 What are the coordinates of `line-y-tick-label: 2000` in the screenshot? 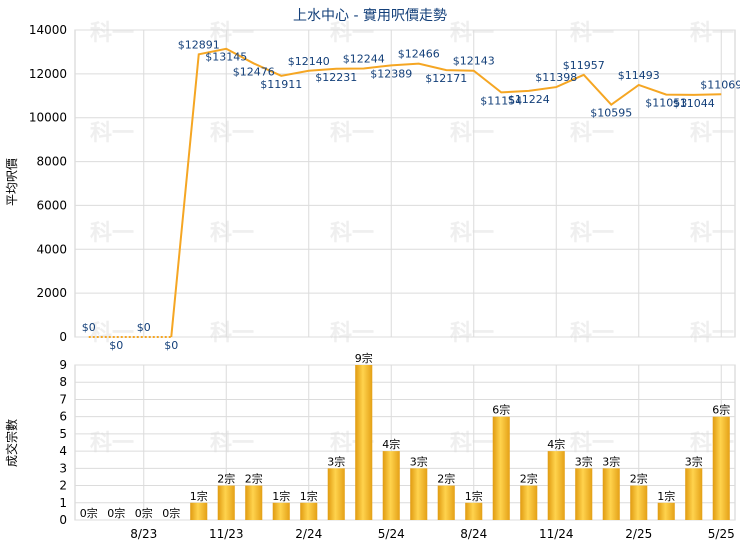 It's located at (51, 293).